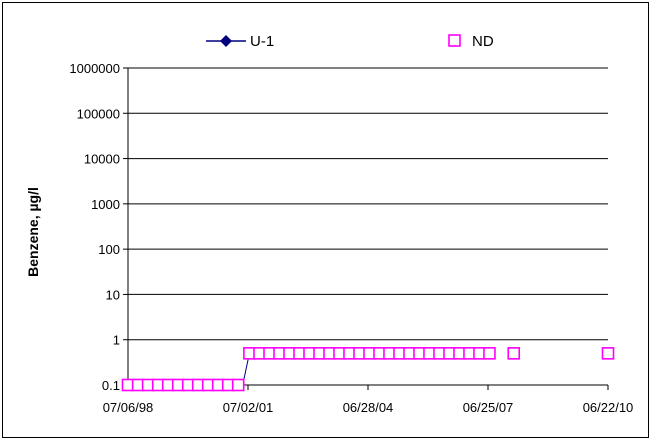  I want to click on y-axis-label: Benzene, µg/l, so click(33, 232).